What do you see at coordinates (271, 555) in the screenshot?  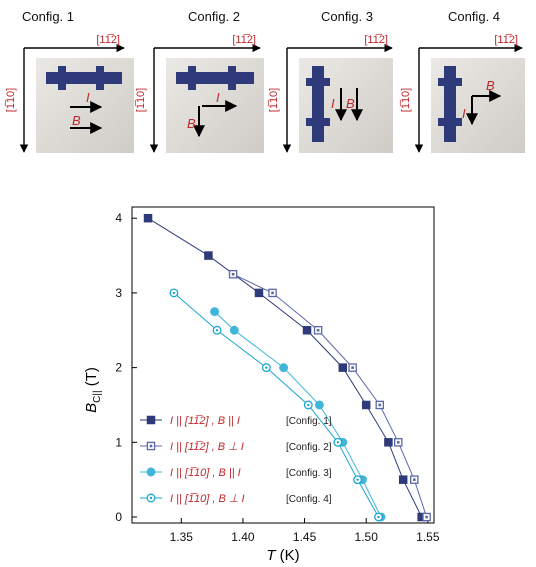 I see `x-axis-variable: T` at bounding box center [271, 555].